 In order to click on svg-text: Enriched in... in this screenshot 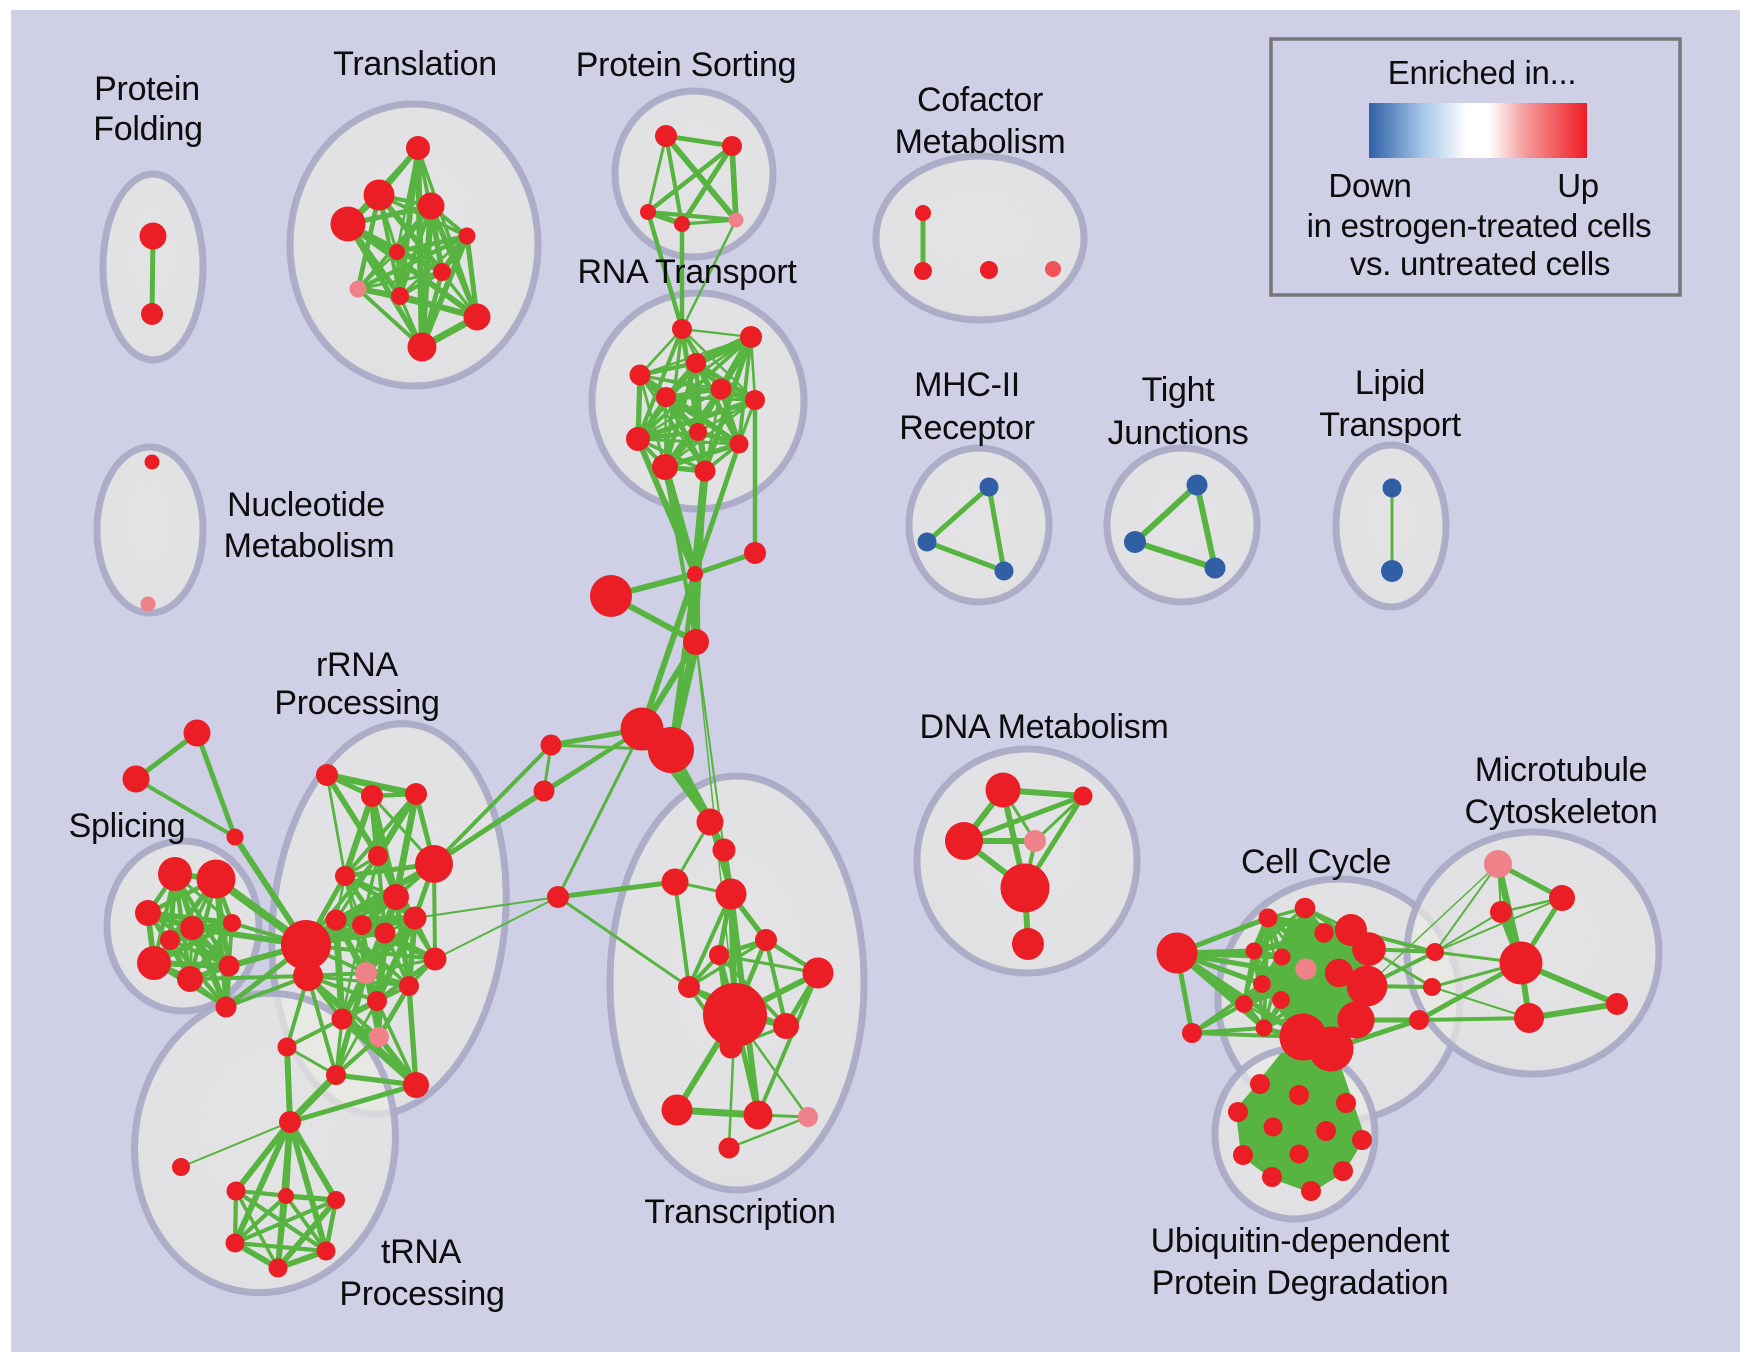, I will do `click(1482, 72)`.